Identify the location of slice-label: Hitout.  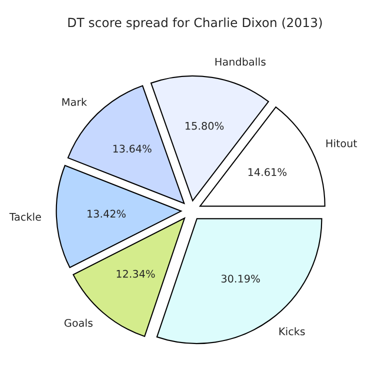
(341, 143).